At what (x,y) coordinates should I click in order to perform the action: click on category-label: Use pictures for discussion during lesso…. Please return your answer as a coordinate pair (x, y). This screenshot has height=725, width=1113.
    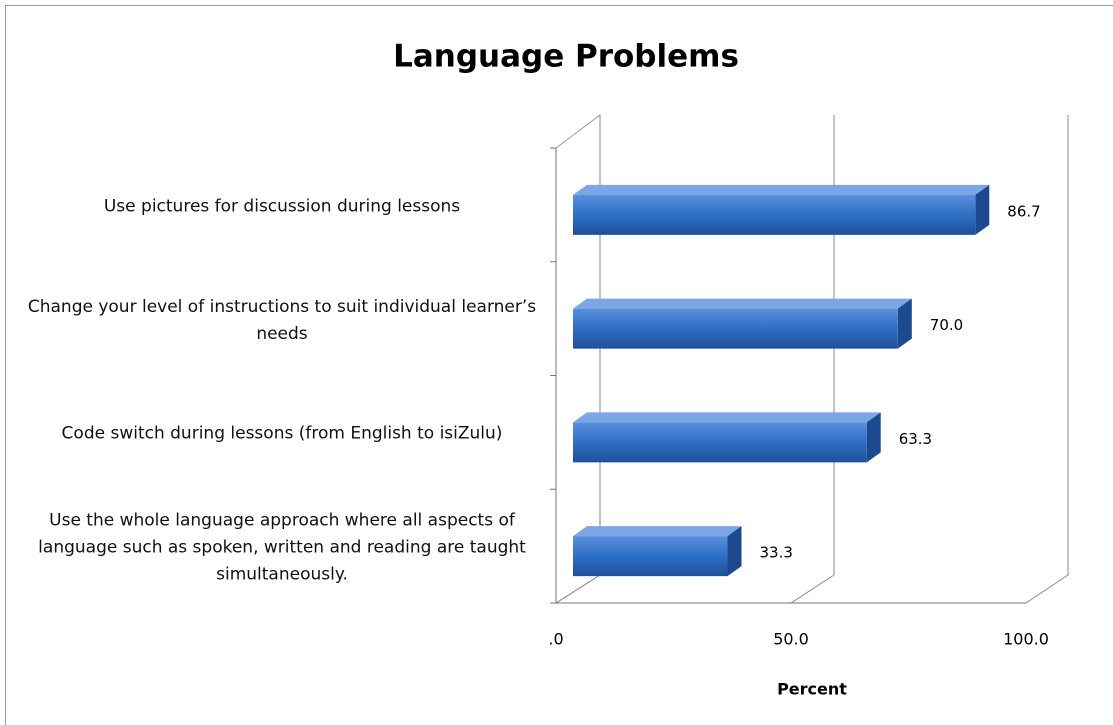
    Looking at the image, I should click on (282, 206).